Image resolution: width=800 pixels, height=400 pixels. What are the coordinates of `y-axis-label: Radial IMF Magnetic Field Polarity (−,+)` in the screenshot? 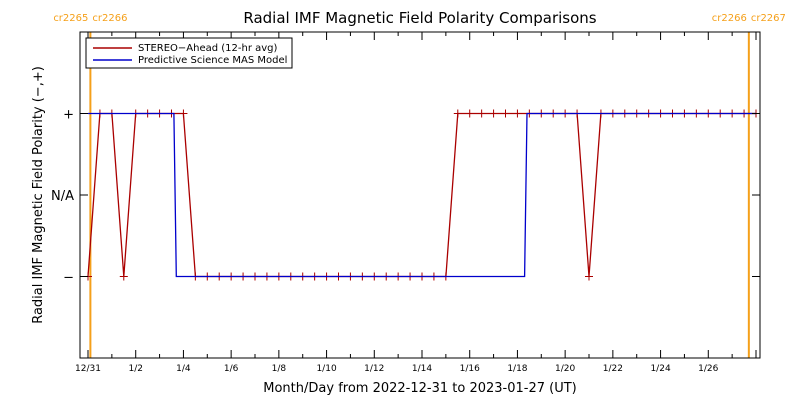 It's located at (38, 195).